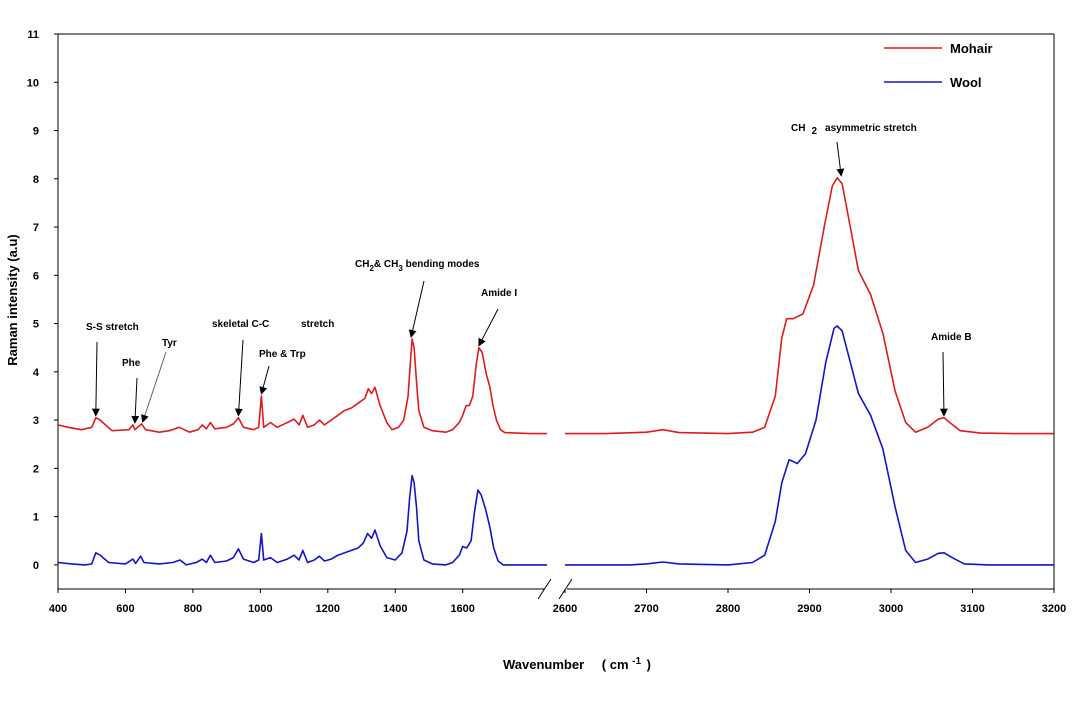  I want to click on y-axis: 0 1 2 3 4 5 6 7 8 9 10 11, so click(42, 300).